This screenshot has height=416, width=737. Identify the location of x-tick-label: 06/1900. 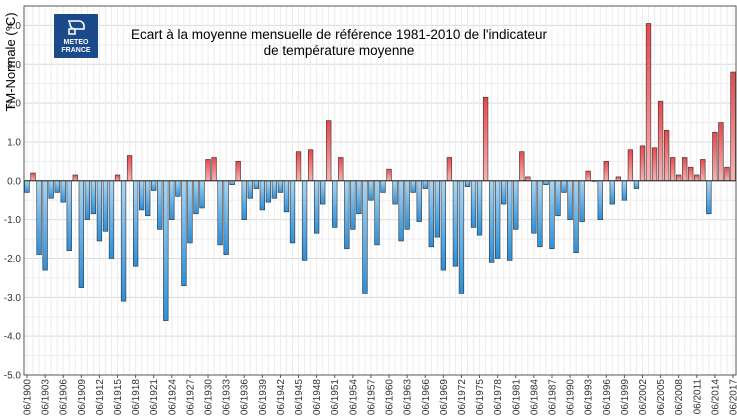
(28, 397).